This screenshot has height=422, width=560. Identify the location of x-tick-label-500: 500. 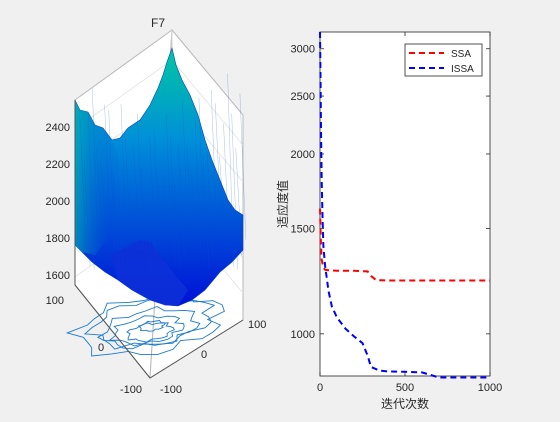
(405, 388).